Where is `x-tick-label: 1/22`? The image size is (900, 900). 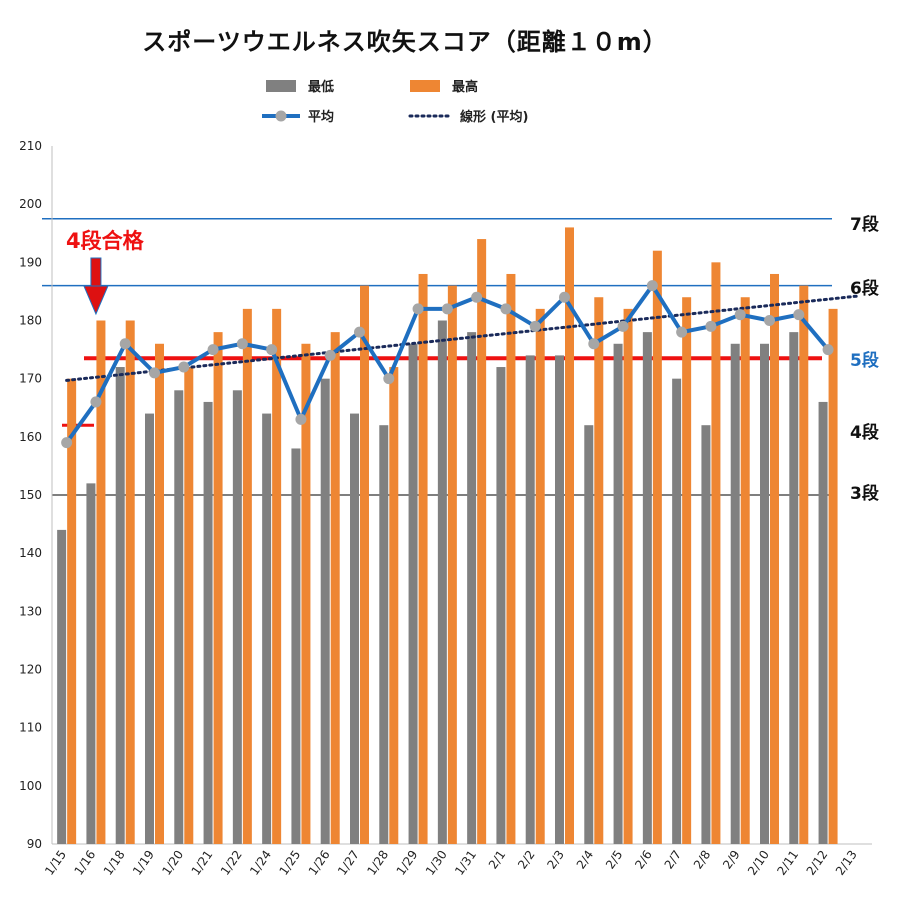 x-tick-label: 1/22 is located at coordinates (231, 863).